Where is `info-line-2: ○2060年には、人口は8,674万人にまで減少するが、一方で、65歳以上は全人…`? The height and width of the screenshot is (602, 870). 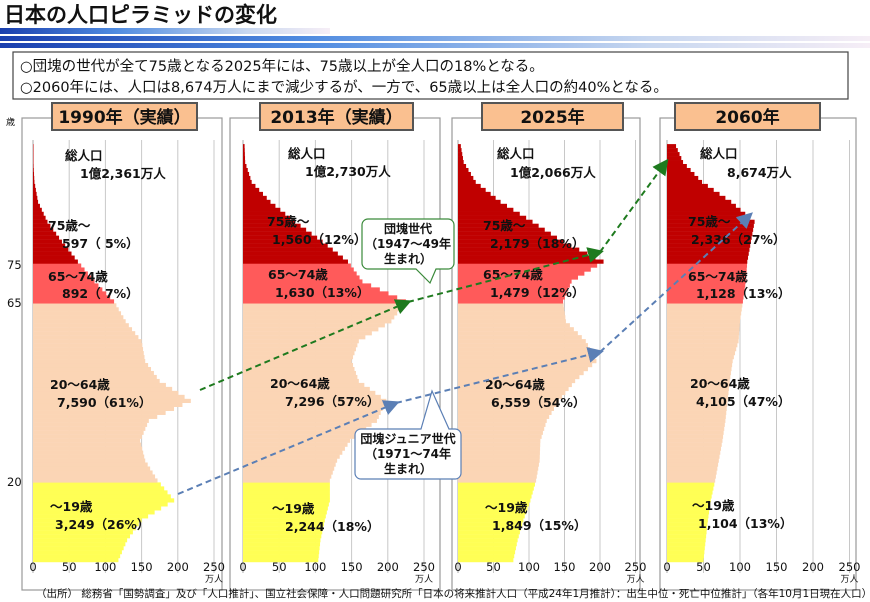
info-line-2: ○2060年には、人口は8,674万人にまで減少するが、一方で、65歳以上は全人… is located at coordinates (344, 87).